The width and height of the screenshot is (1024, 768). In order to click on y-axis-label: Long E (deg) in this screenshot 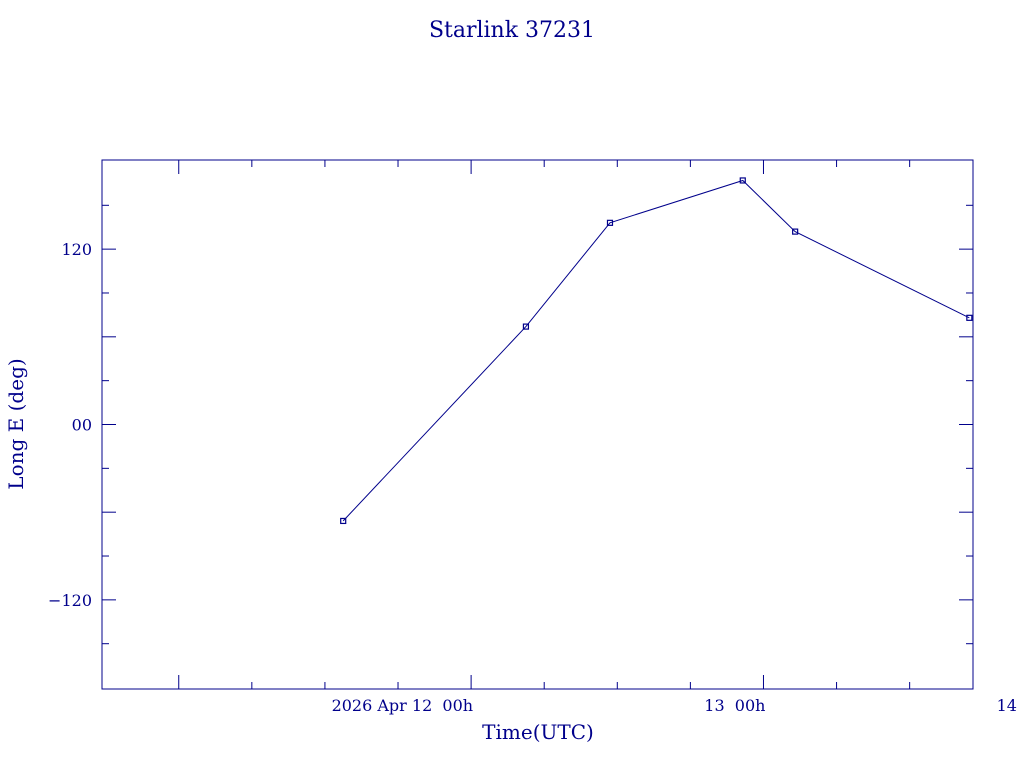, I will do `click(16, 423)`.